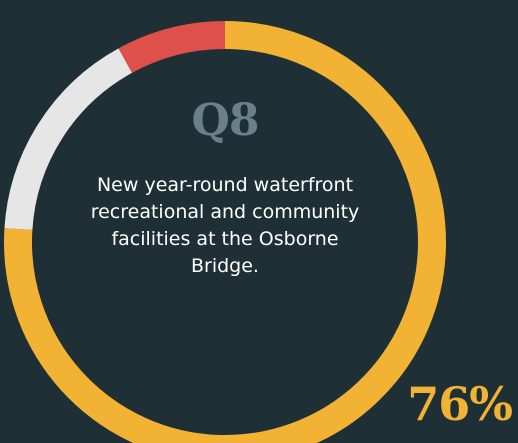 The width and height of the screenshot is (518, 443). What do you see at coordinates (460, 404) in the screenshot?
I see `percent-label: 76%` at bounding box center [460, 404].